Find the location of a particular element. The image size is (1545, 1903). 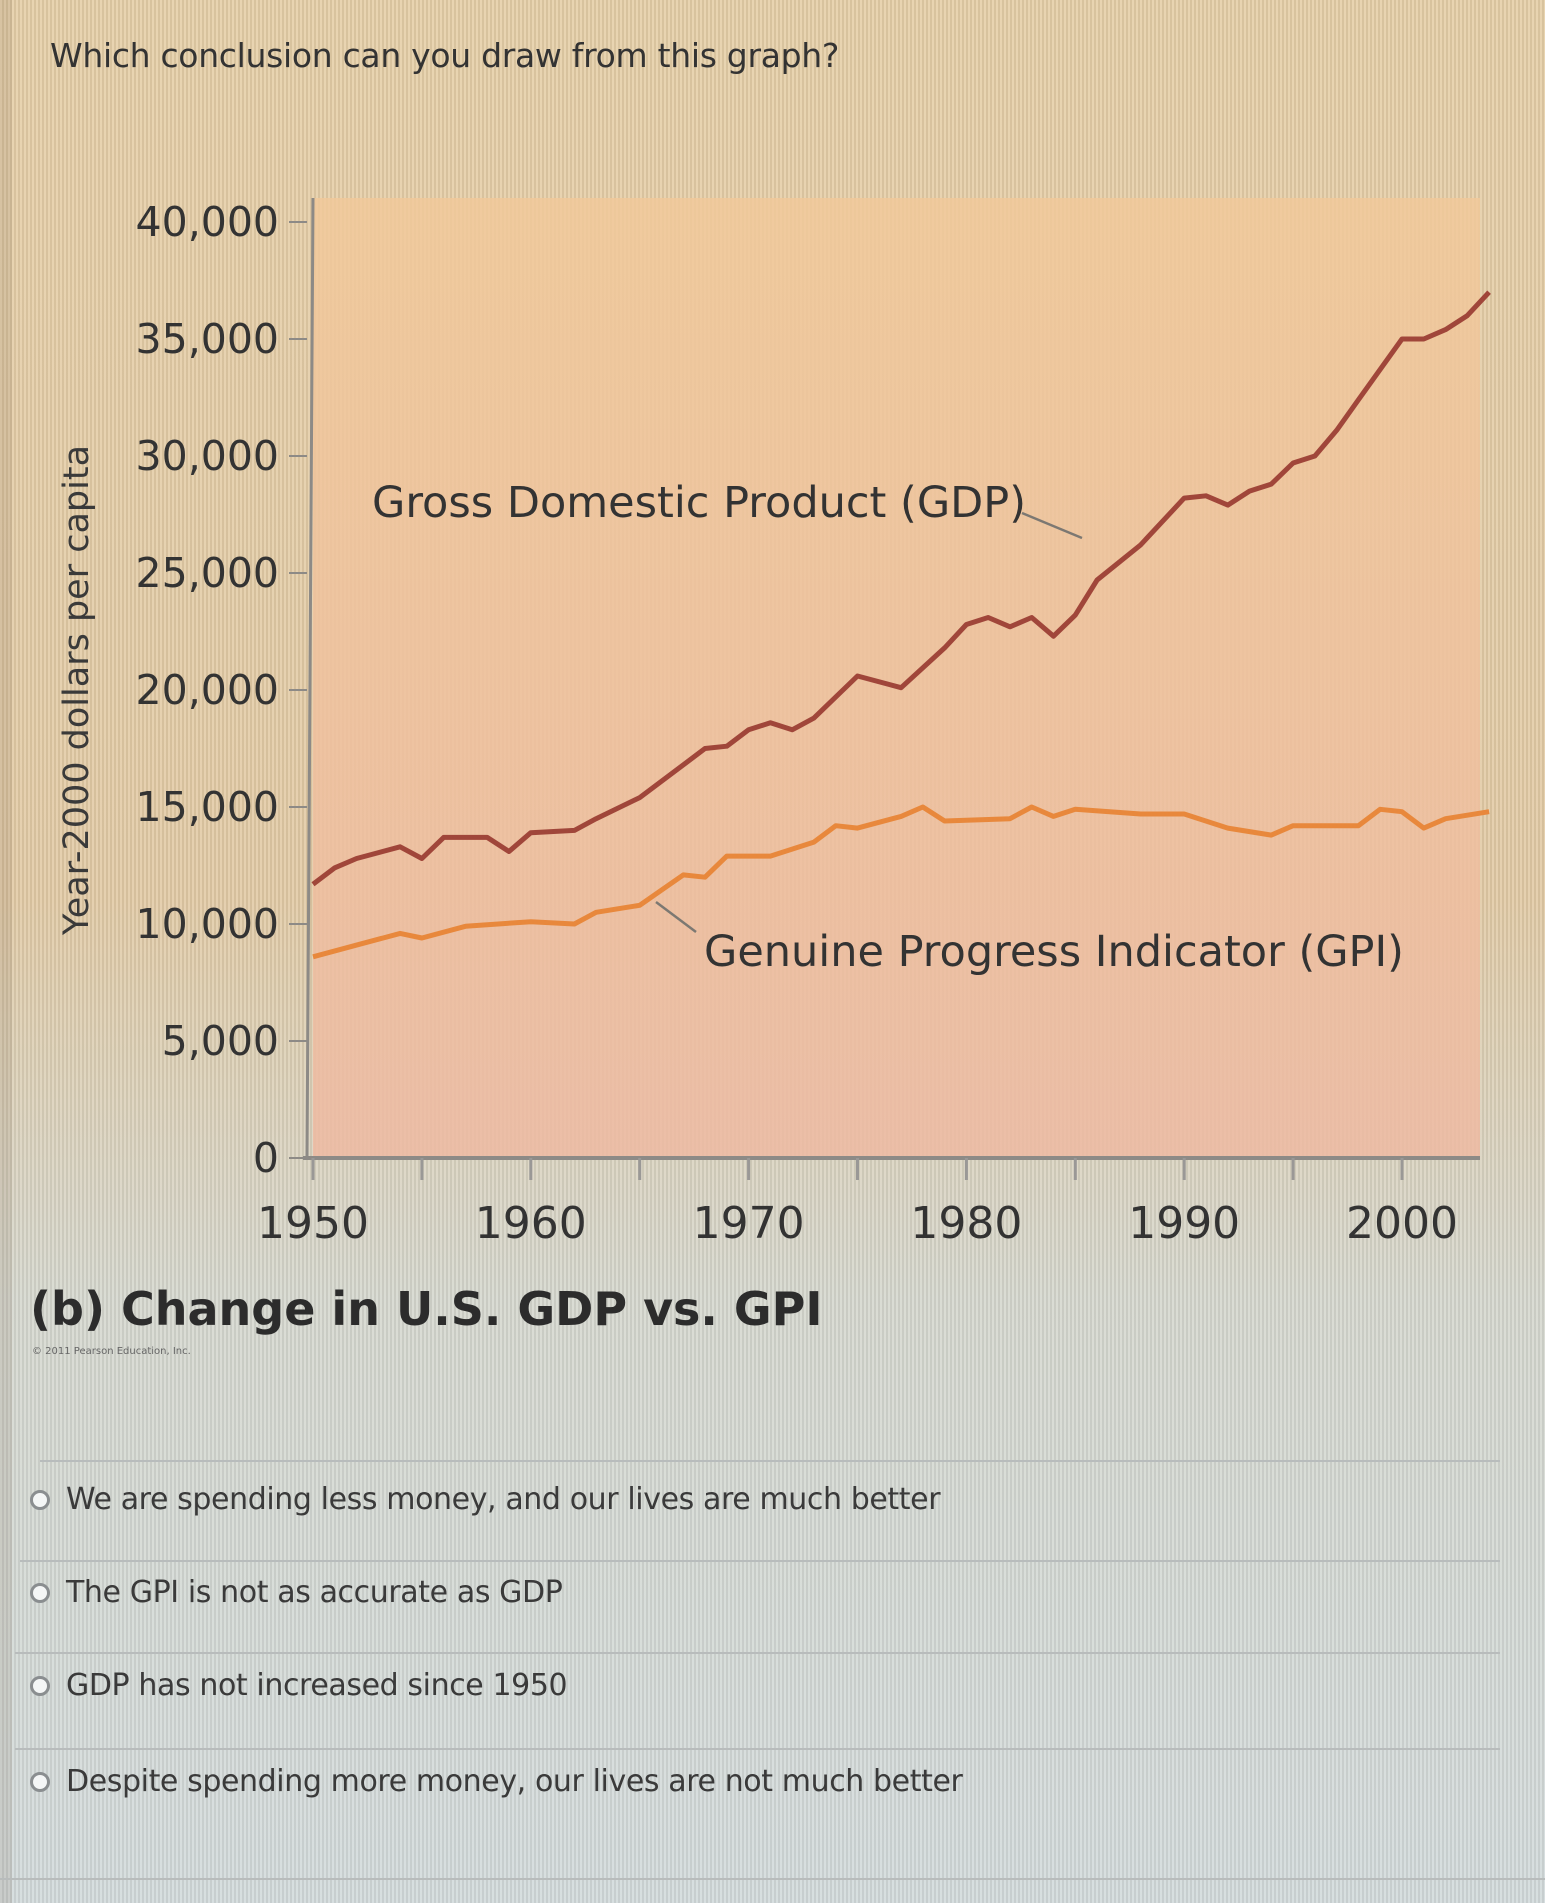

x-tick-label: 1950 is located at coordinates (313, 1223).